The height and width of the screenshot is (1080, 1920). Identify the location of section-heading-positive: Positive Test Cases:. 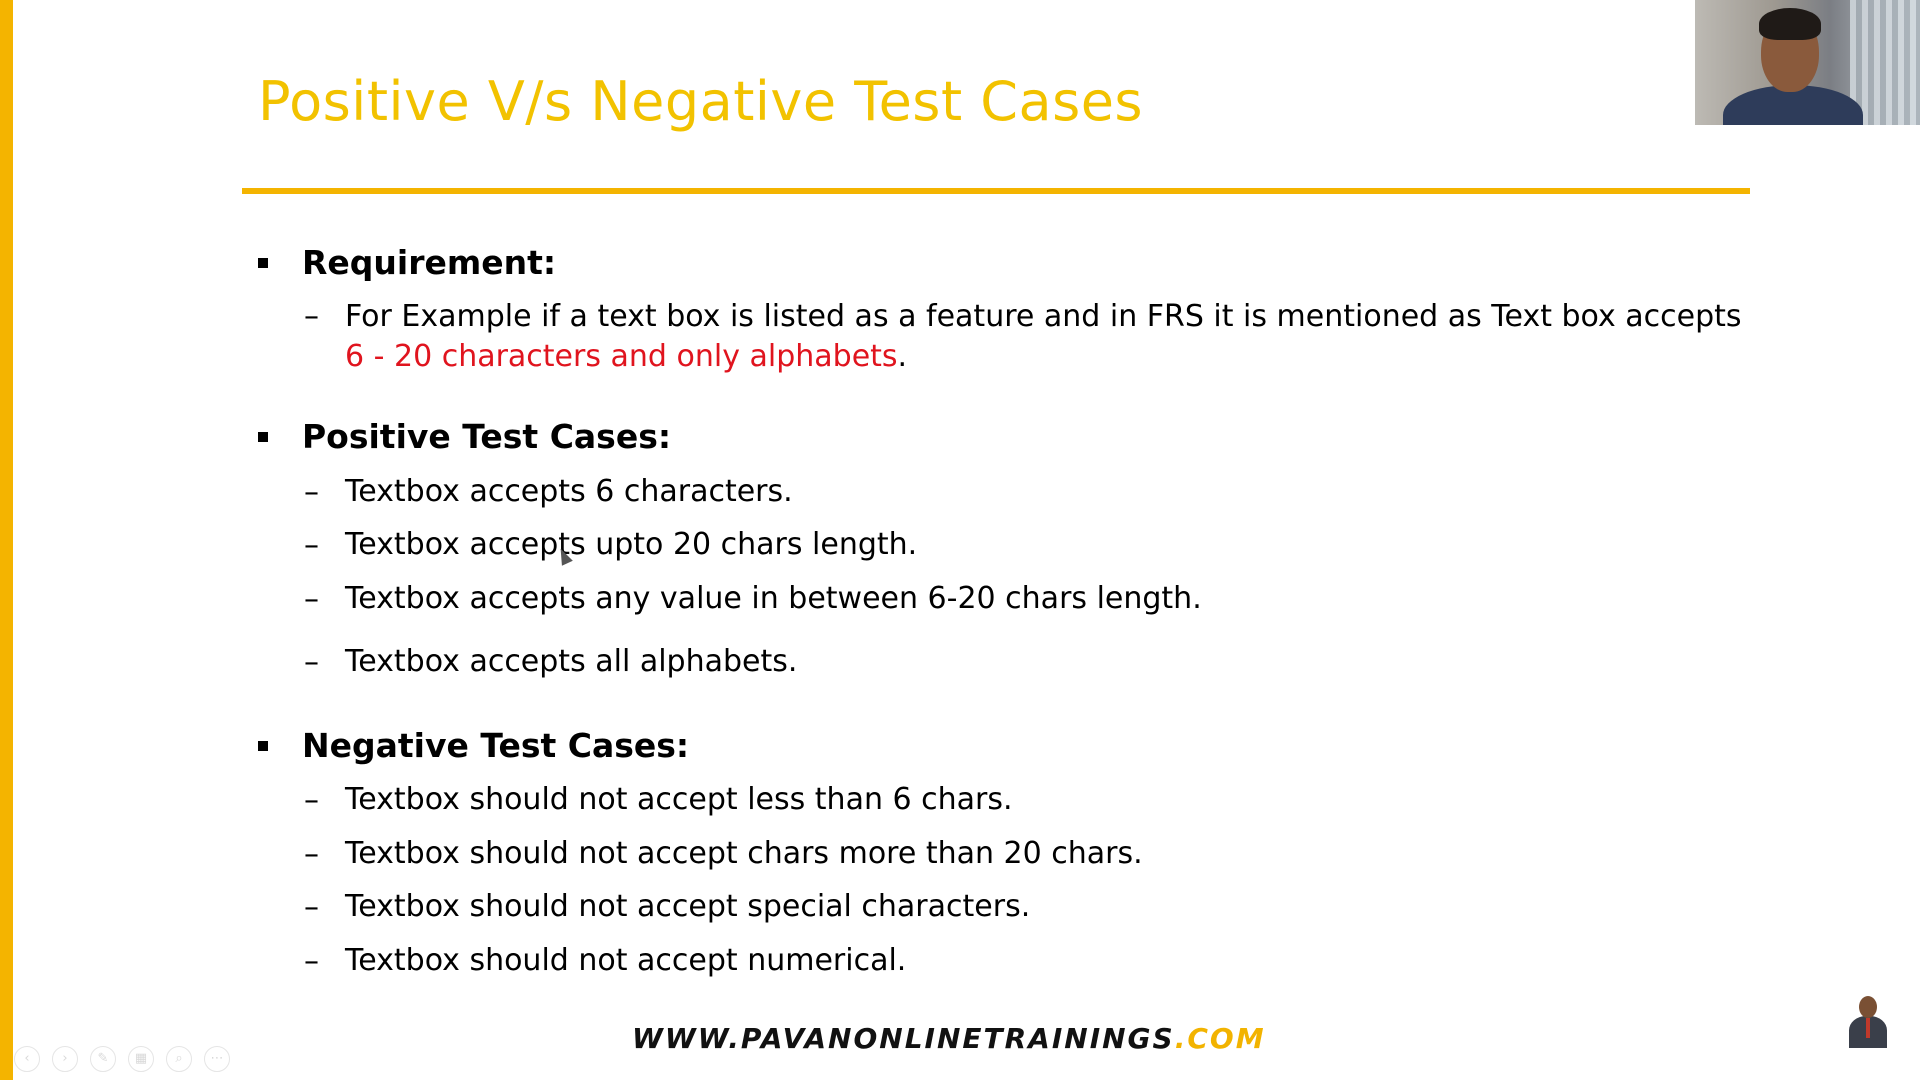
(487, 436).